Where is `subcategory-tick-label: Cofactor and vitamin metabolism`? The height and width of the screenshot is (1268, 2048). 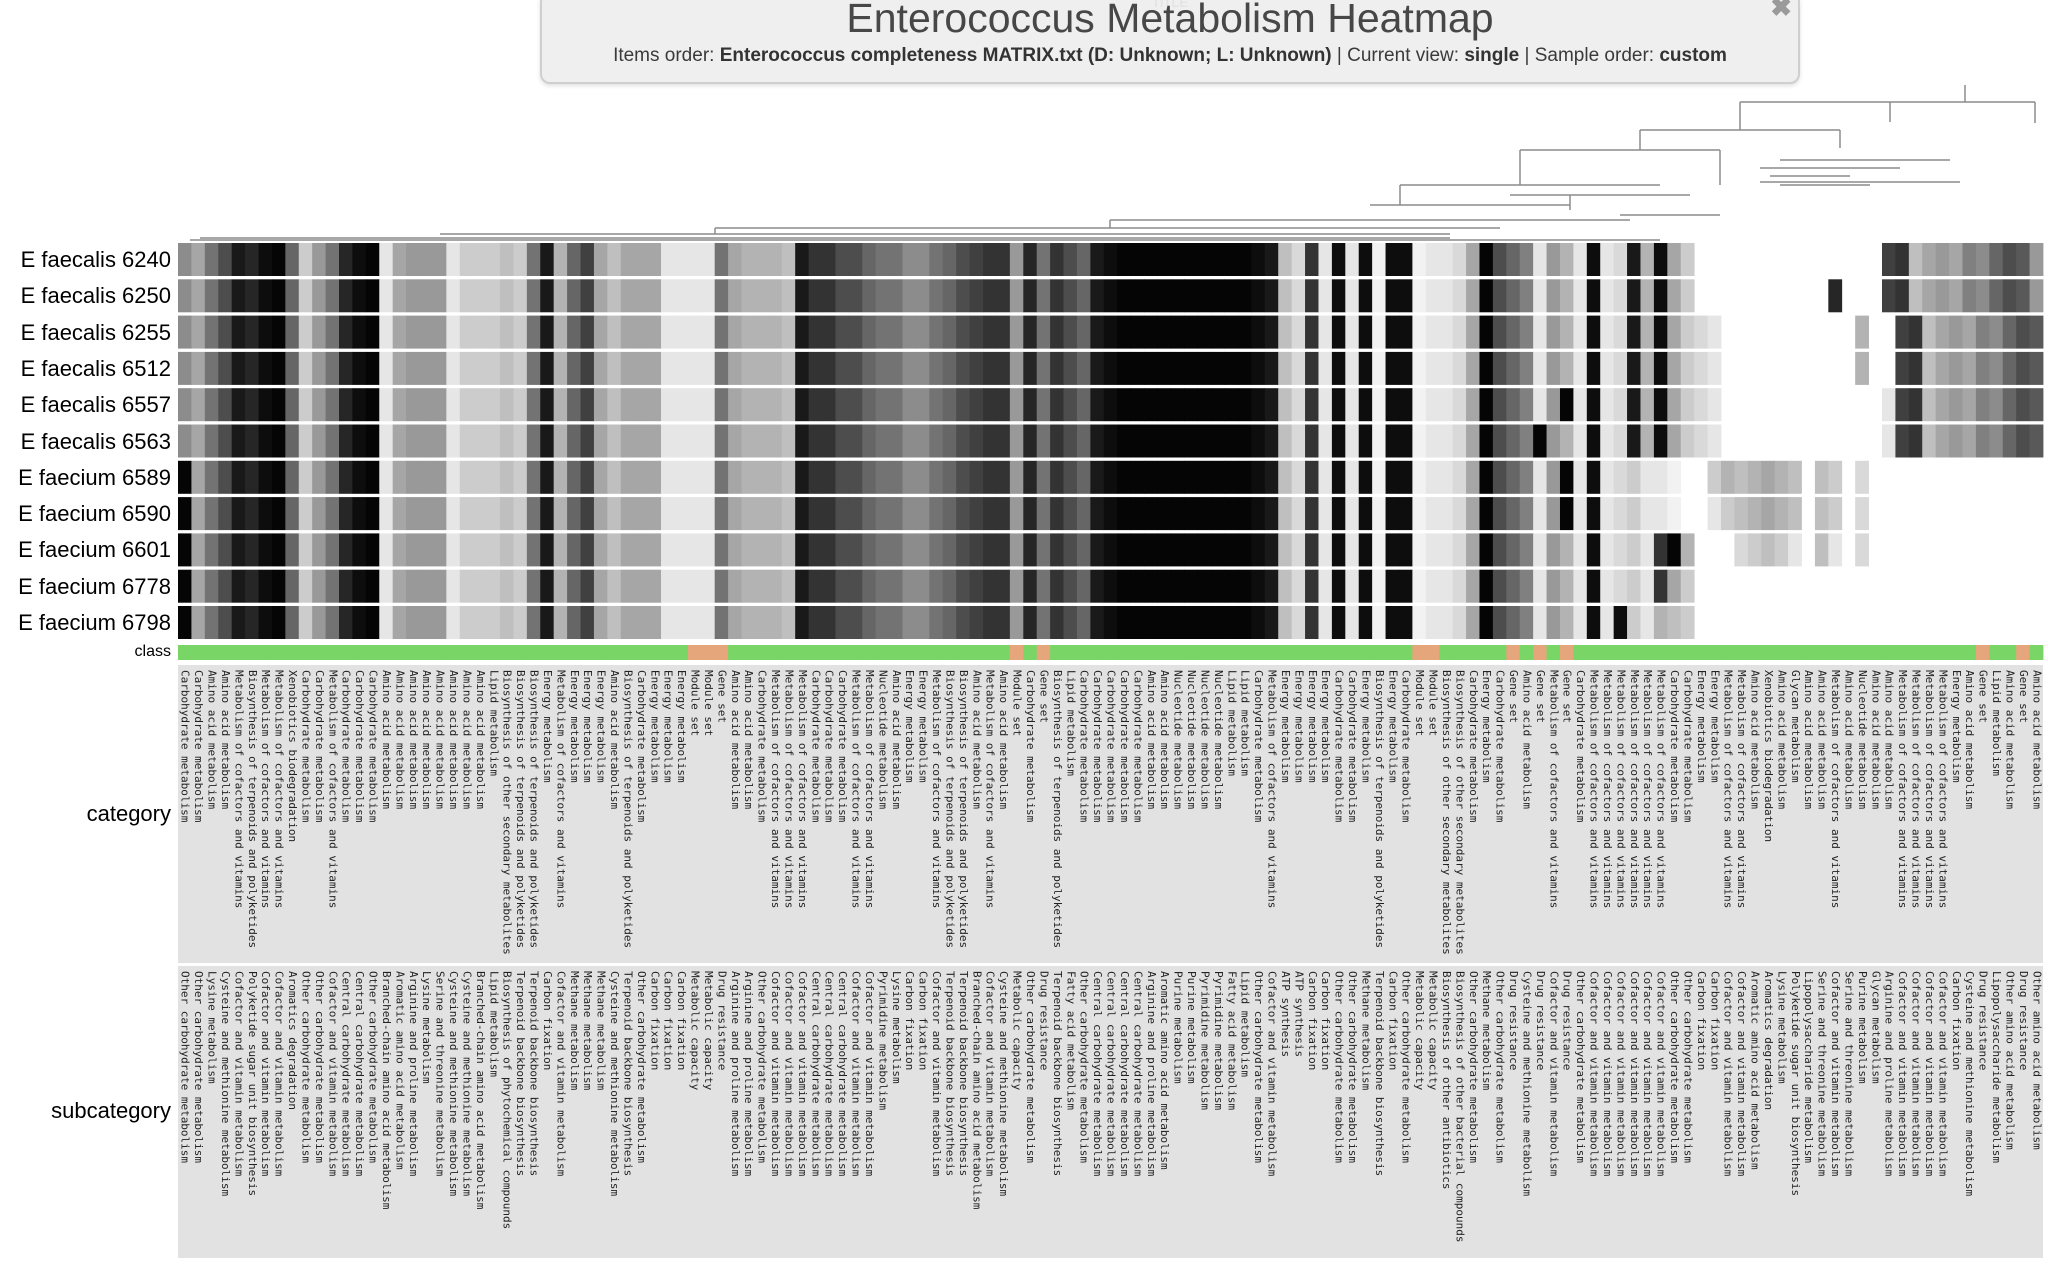
subcategory-tick-label: Cofactor and vitamin metabolism is located at coordinates (279, 1074).